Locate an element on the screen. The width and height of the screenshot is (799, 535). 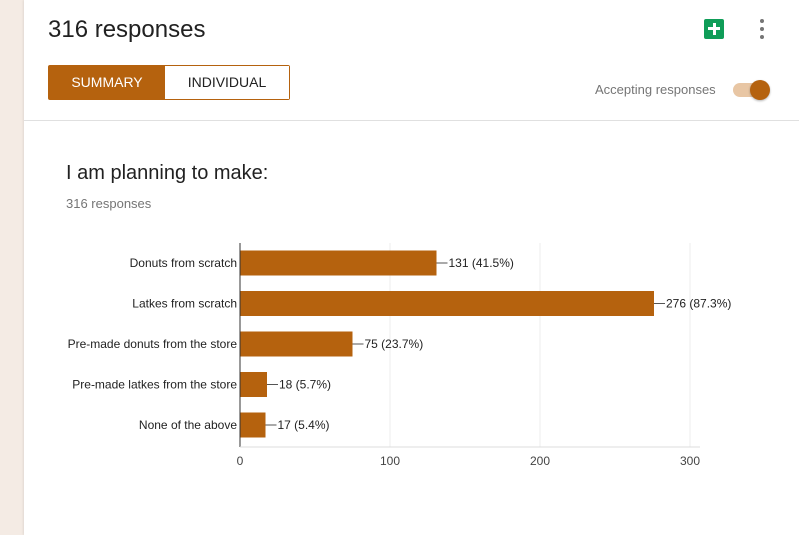
view-tabs: SUMMARY INDIVIDUAL is located at coordinates (169, 82).